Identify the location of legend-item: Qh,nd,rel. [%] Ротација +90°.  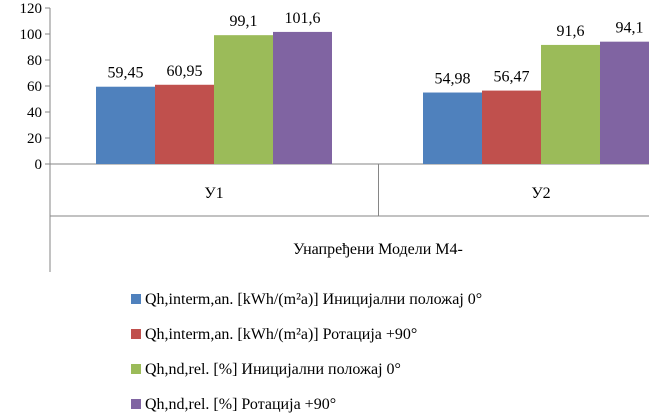
(233, 404).